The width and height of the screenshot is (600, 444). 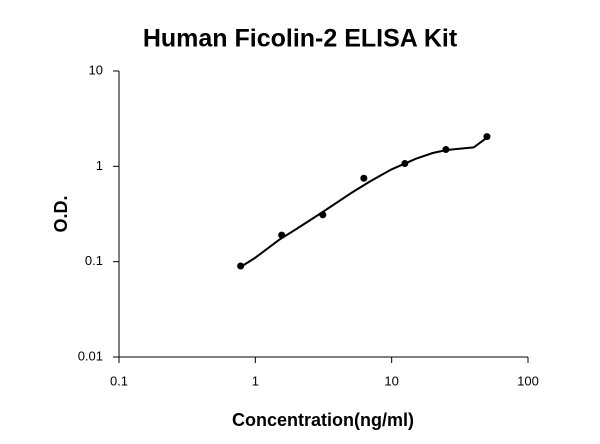 I want to click on y-tick-label: 0.1, so click(x=94, y=260).